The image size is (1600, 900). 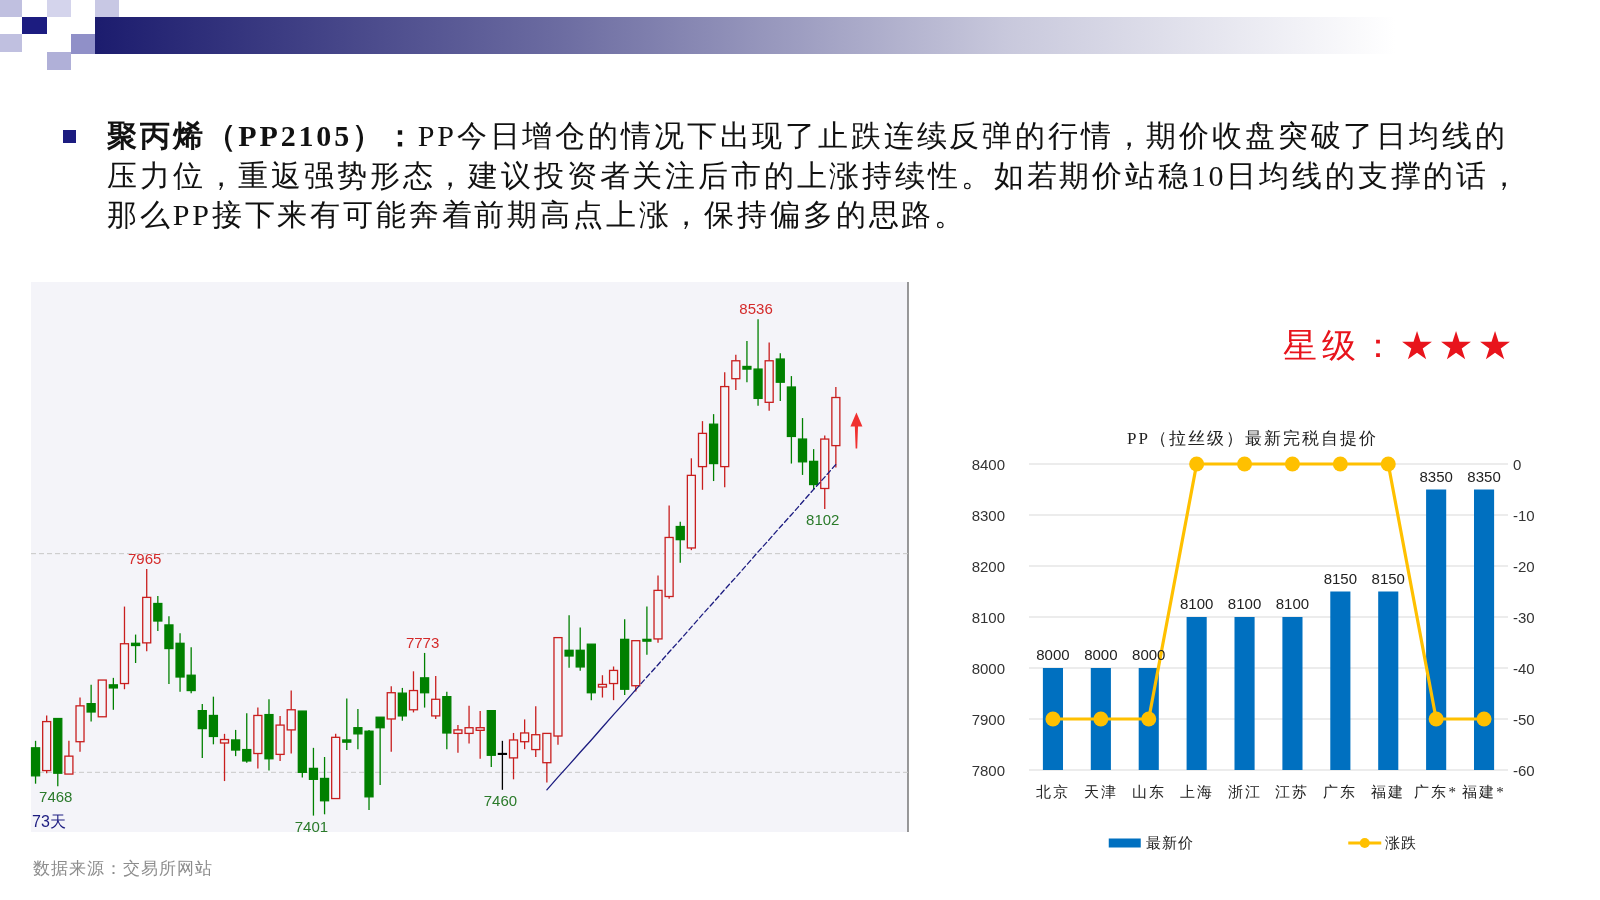 I want to click on x-tick-label: 上海, so click(x=1196, y=792).